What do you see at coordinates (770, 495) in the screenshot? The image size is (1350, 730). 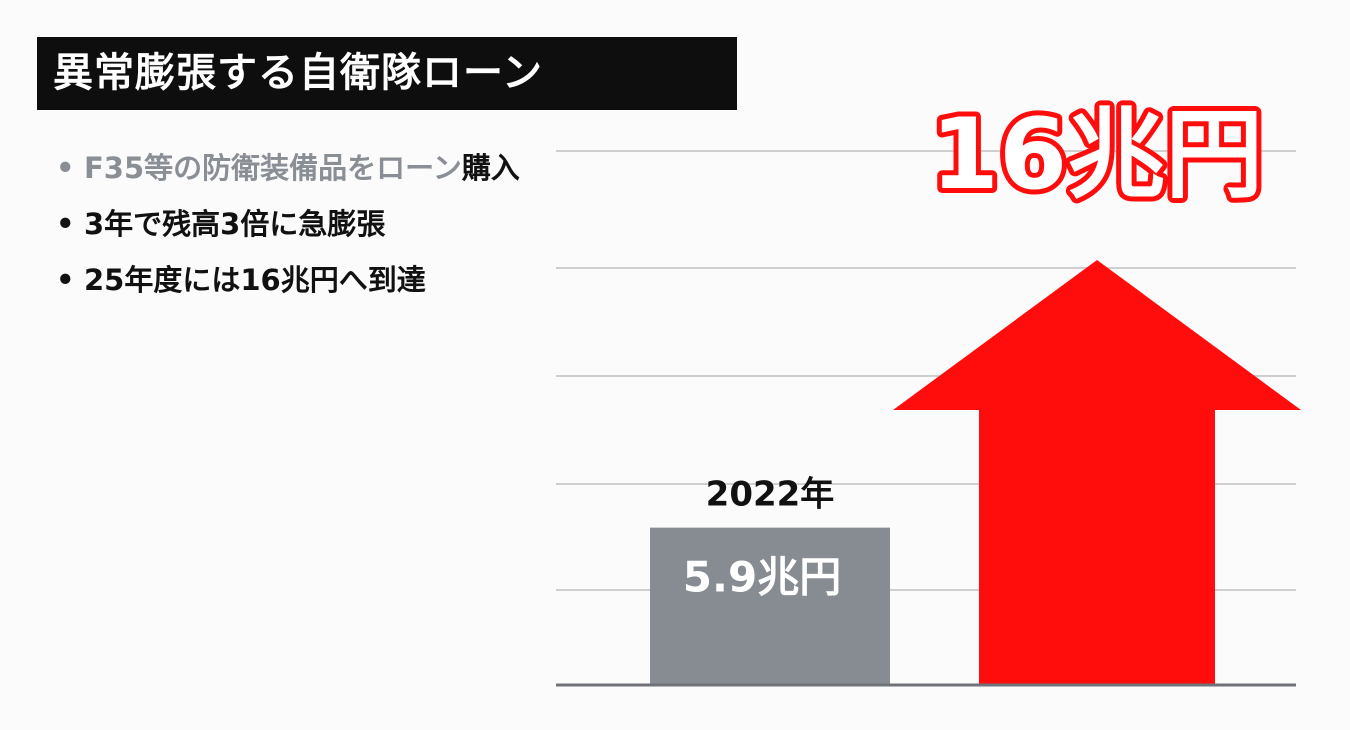 I see `year-label: 2022年` at bounding box center [770, 495].